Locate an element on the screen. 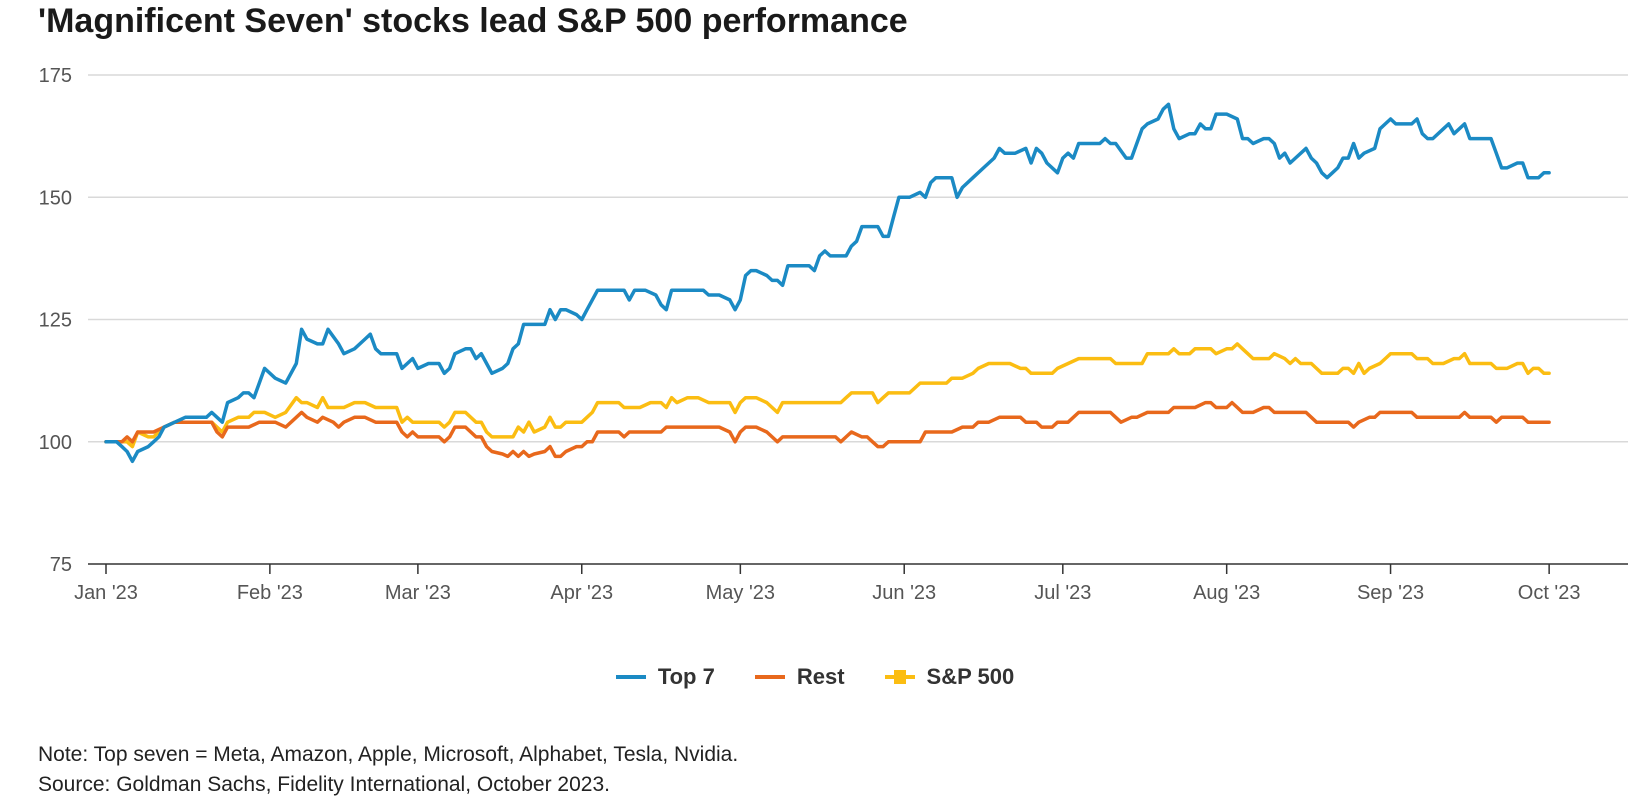 This screenshot has width=1630, height=806. y-tick-label: 150 is located at coordinates (55, 198).